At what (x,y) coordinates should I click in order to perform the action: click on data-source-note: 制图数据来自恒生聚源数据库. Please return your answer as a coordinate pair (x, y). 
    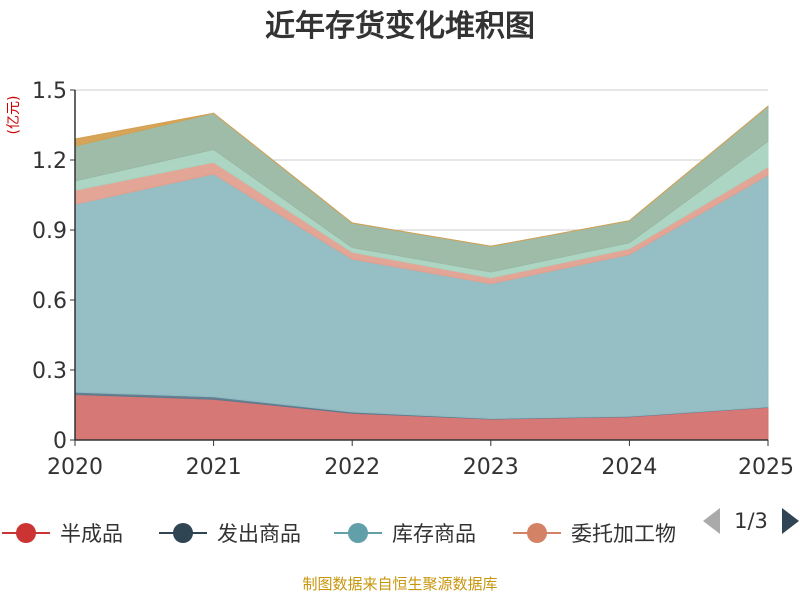
    Looking at the image, I should click on (399, 584).